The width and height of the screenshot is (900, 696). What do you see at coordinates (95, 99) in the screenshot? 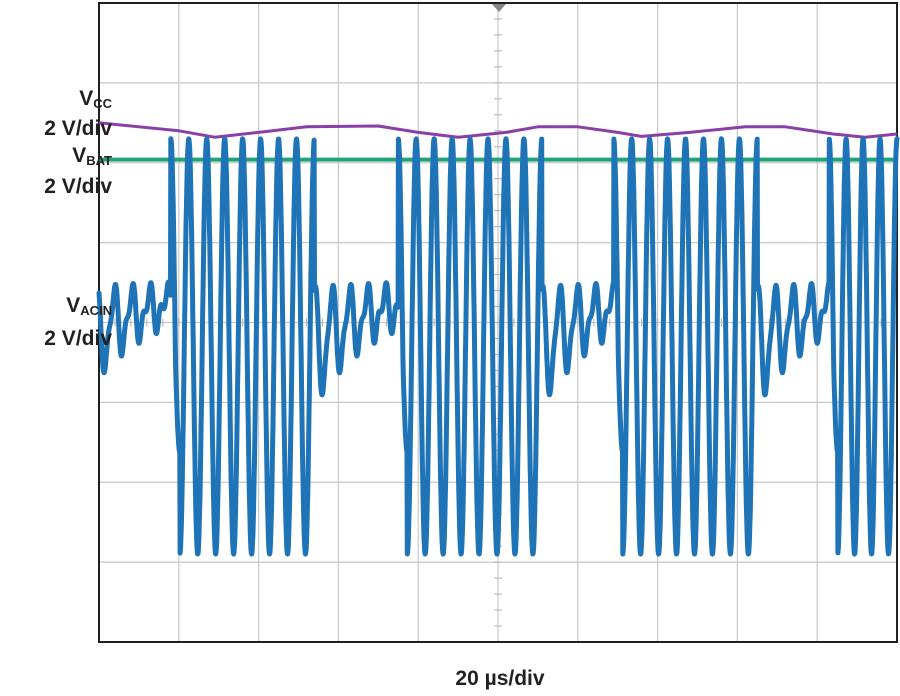
I see `vcc-label: VCC` at bounding box center [95, 99].